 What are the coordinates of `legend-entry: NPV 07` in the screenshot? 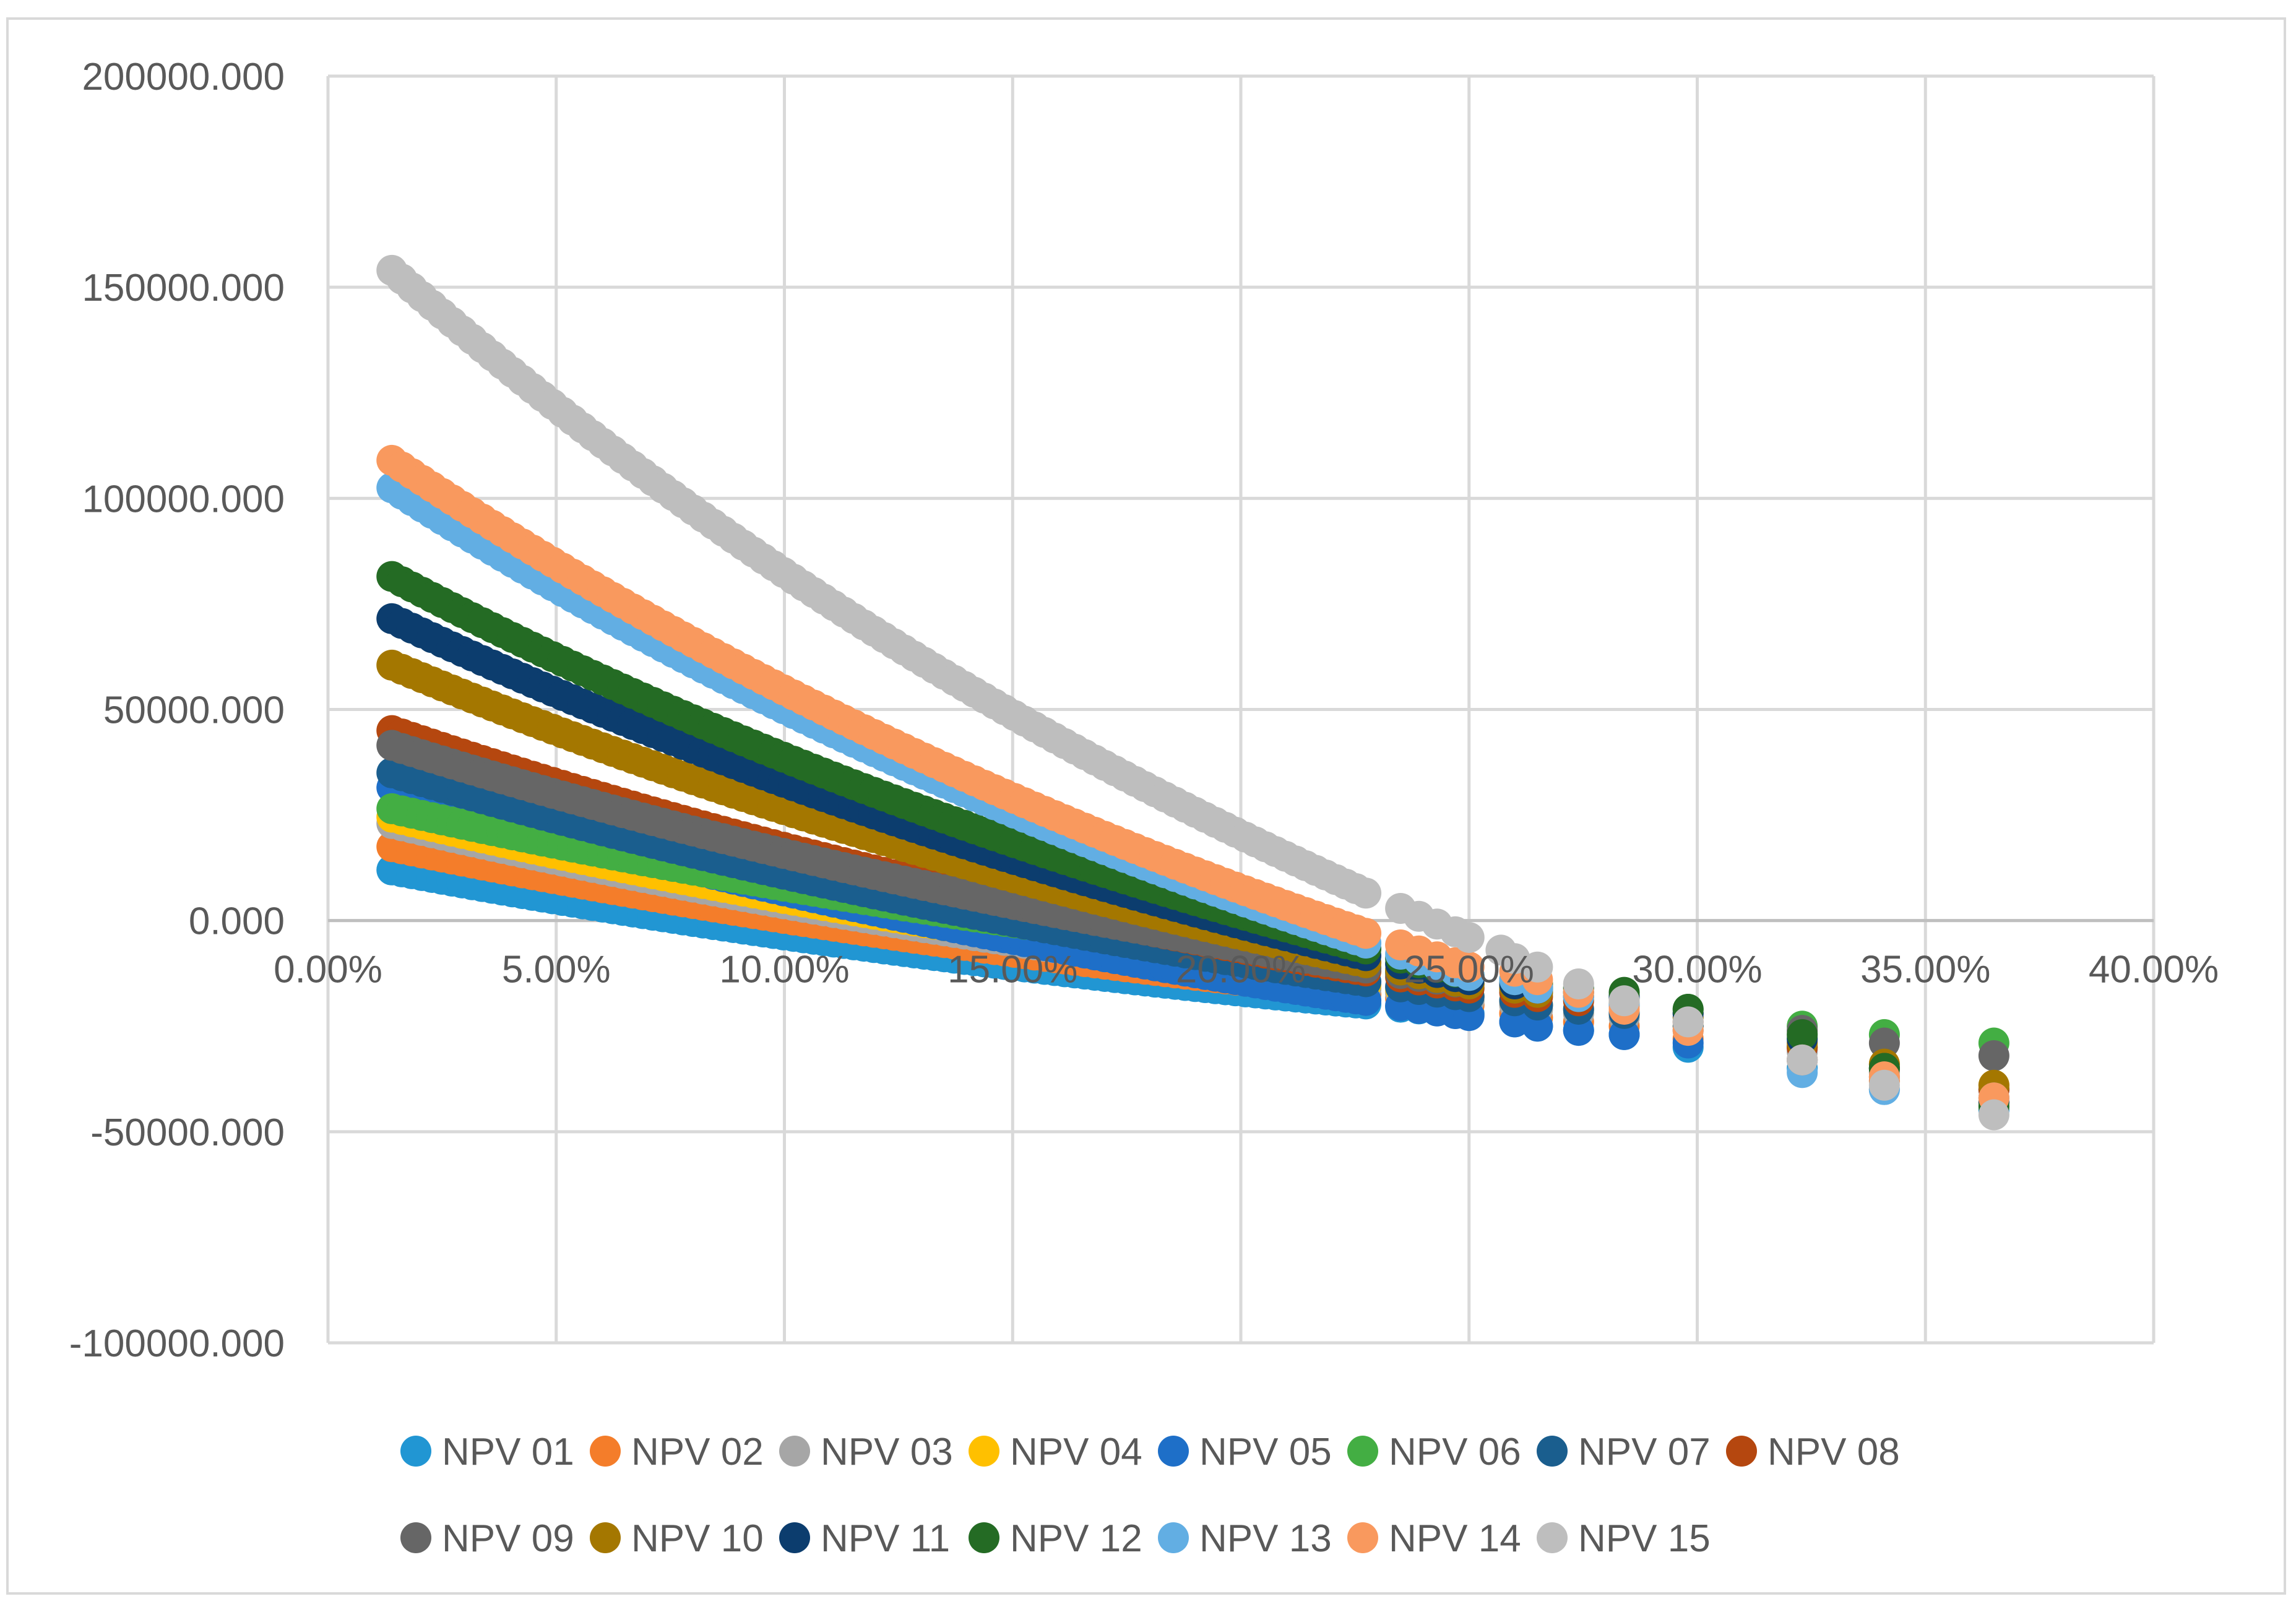 It's located at (1624, 1452).